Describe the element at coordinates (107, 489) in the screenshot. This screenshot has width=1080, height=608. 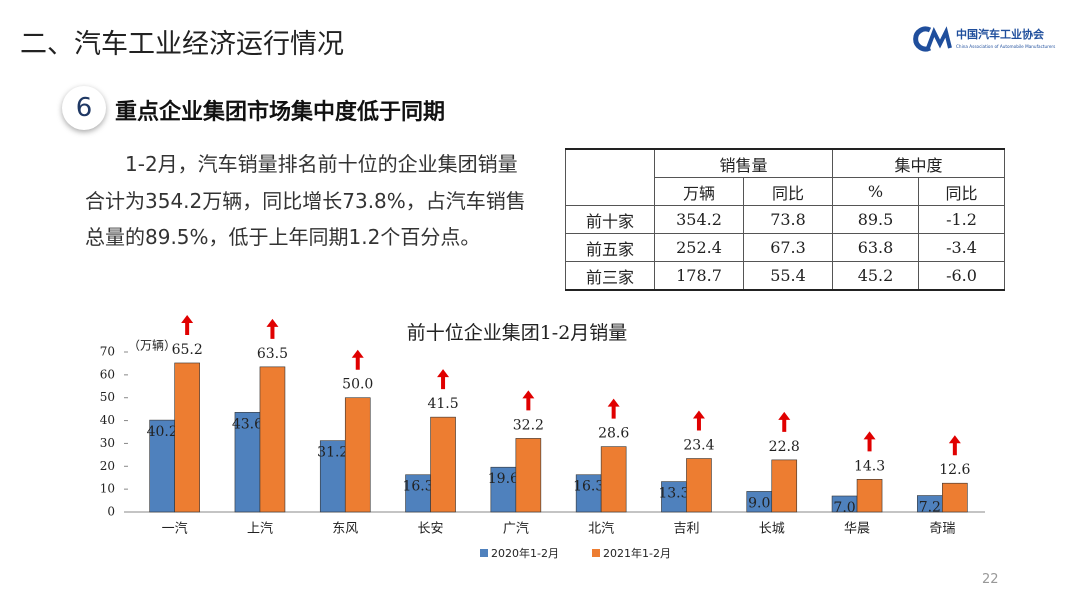
I see `y-tick-label: 10` at that location.